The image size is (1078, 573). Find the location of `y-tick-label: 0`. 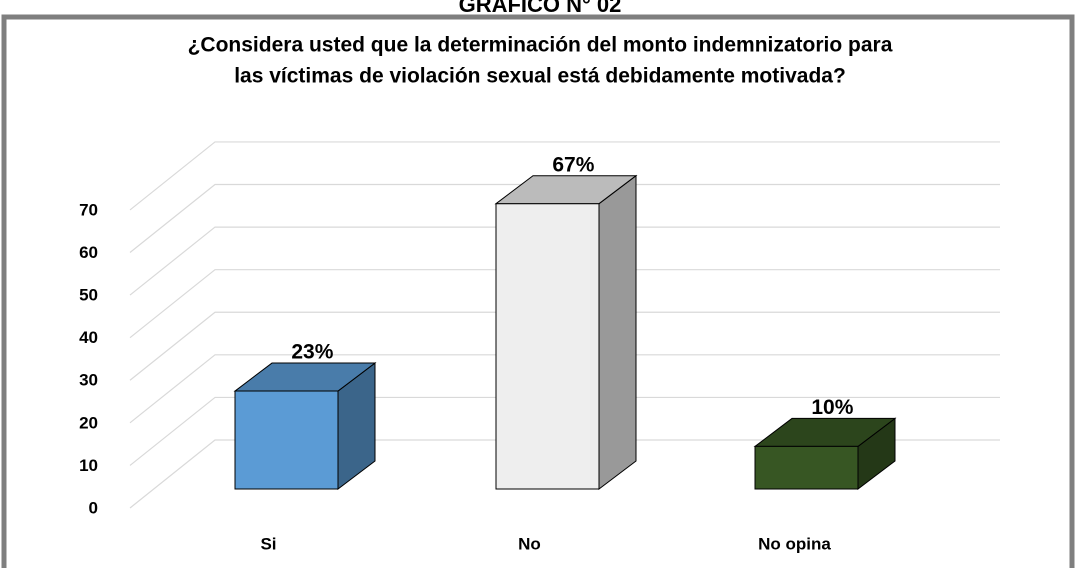

y-tick-label: 0 is located at coordinates (93, 507).